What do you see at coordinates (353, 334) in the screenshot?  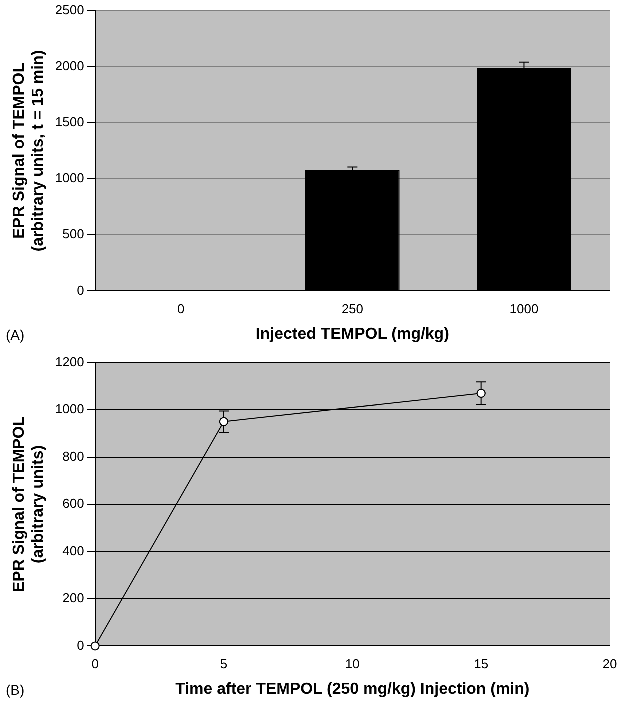 I see `x-axis-title: Injected TEMPOL (mg/kg)` at bounding box center [353, 334].